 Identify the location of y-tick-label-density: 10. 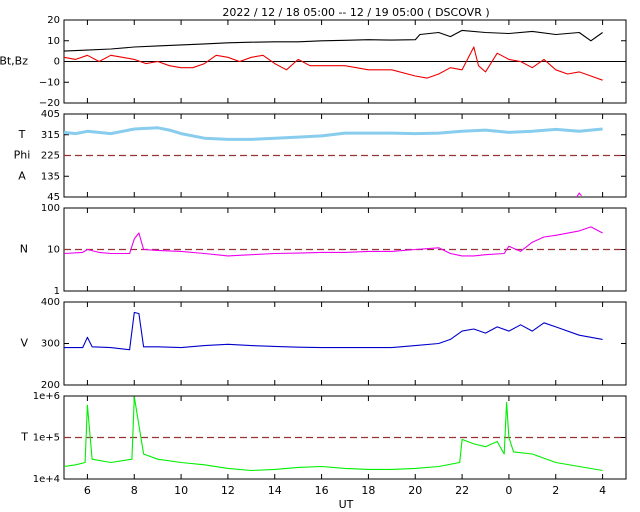
(53, 250).